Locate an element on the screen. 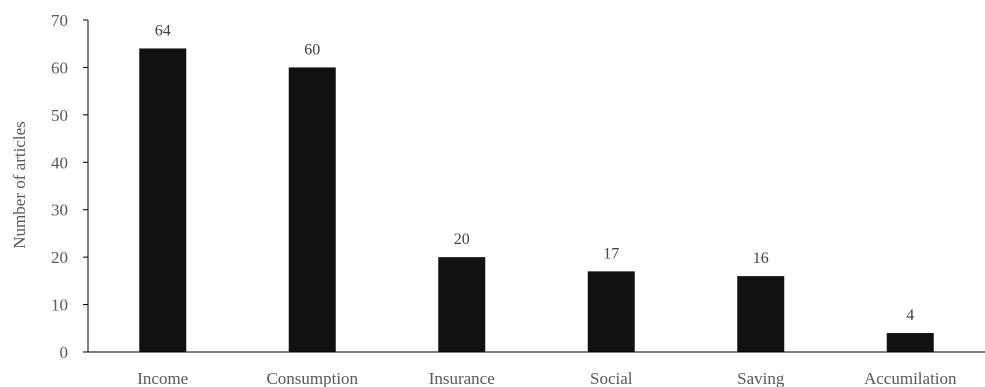  category-label-social: Social is located at coordinates (611, 378).